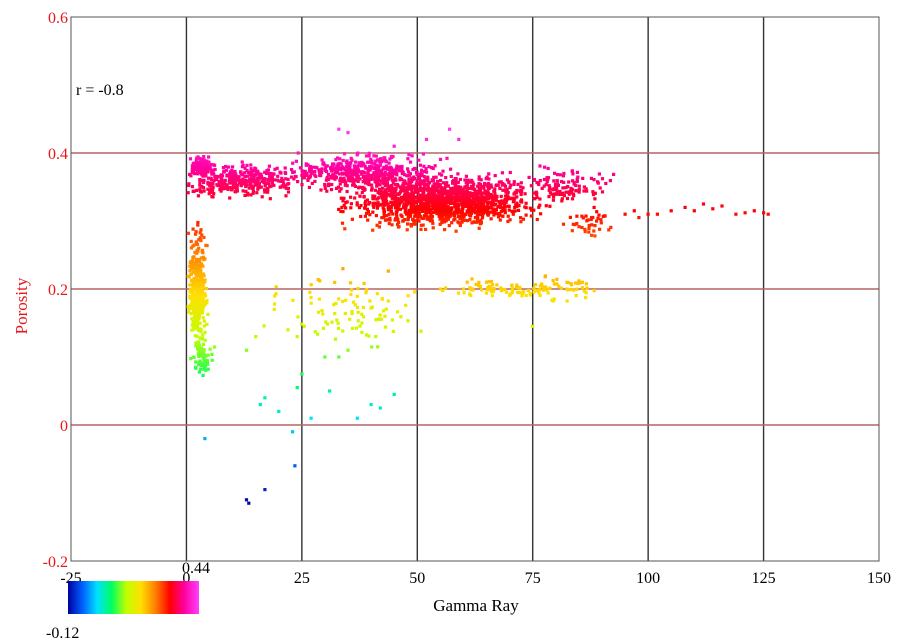 The width and height of the screenshot is (906, 643). Describe the element at coordinates (100, 90) in the screenshot. I see `correlation-annotation: r = -0.8` at that location.